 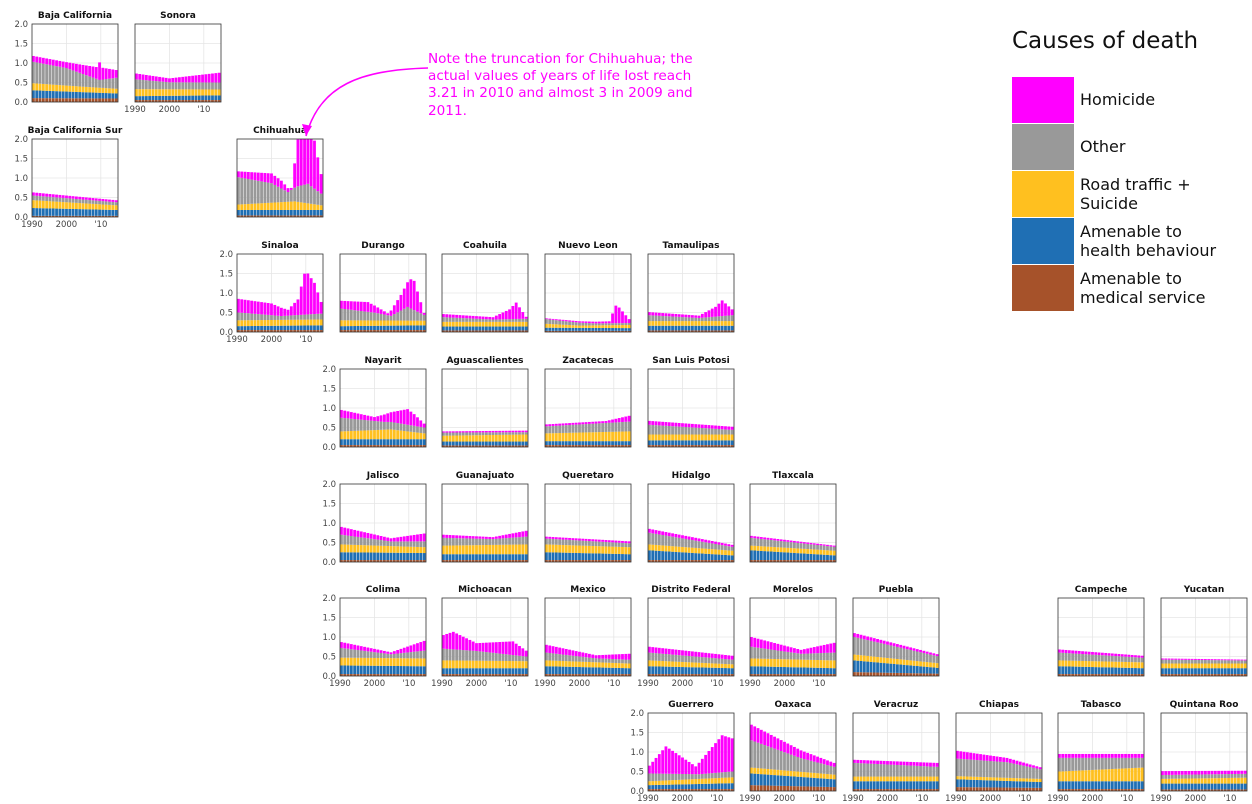 What do you see at coordinates (329, 429) in the screenshot?
I see `y-tick-label: 0.5` at bounding box center [329, 429].